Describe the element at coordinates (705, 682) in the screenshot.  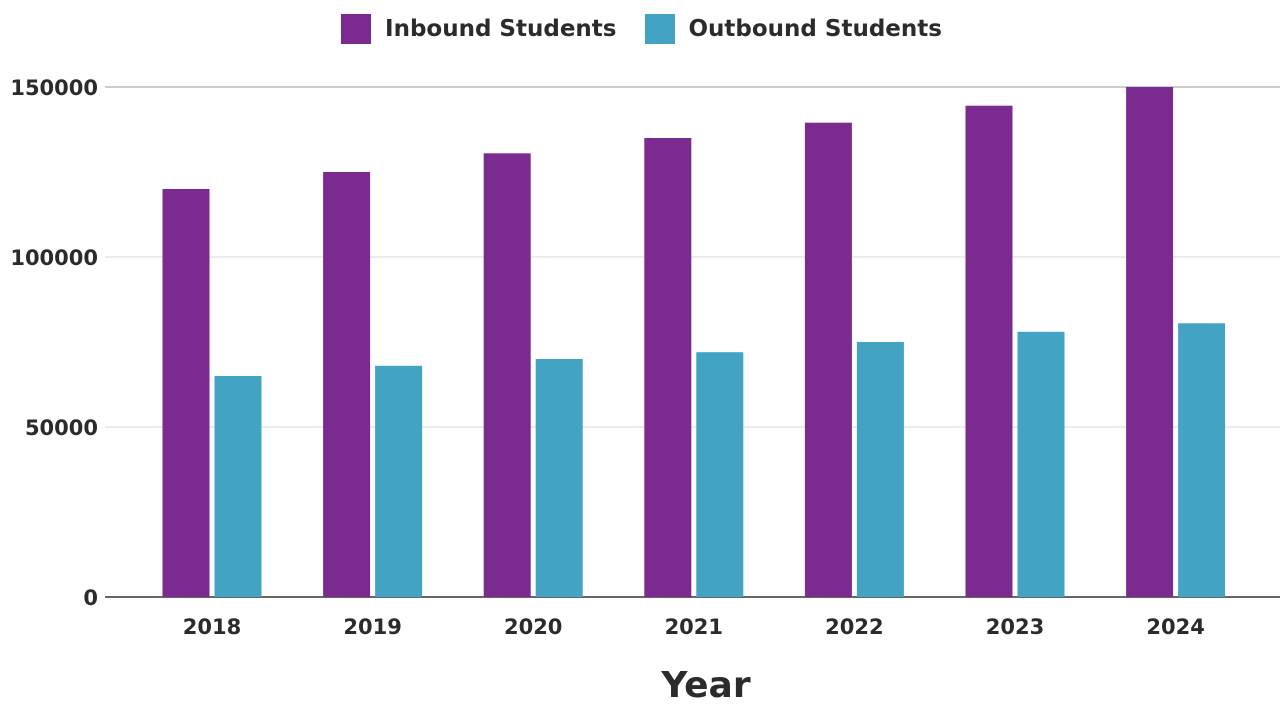
I see `x-axis-title: Year` at that location.